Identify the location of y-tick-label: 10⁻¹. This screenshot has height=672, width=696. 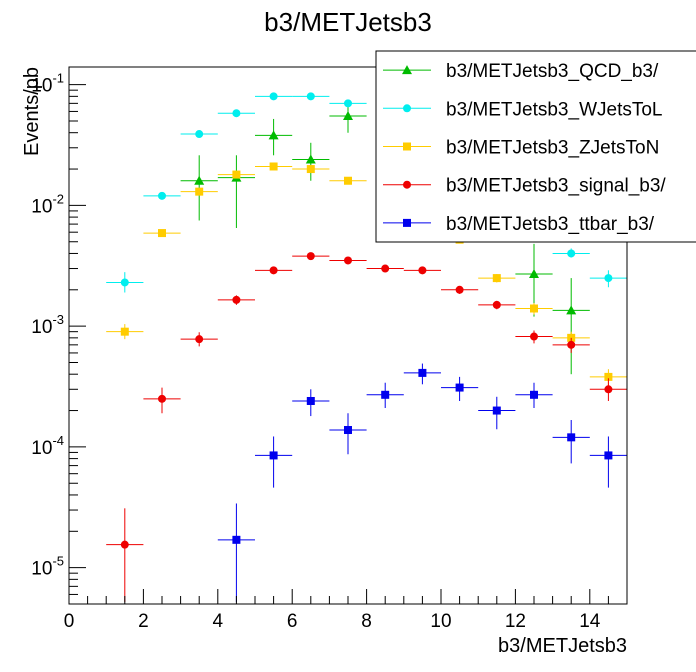
(47, 84).